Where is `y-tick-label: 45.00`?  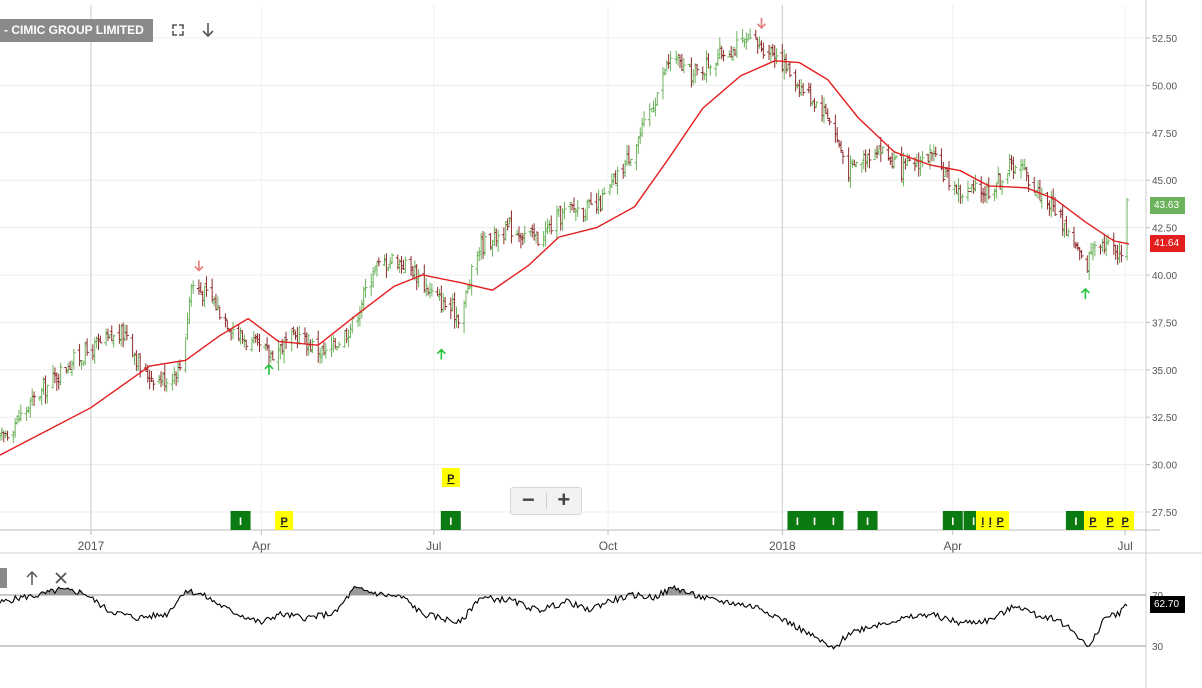 y-tick-label: 45.00 is located at coordinates (1164, 181).